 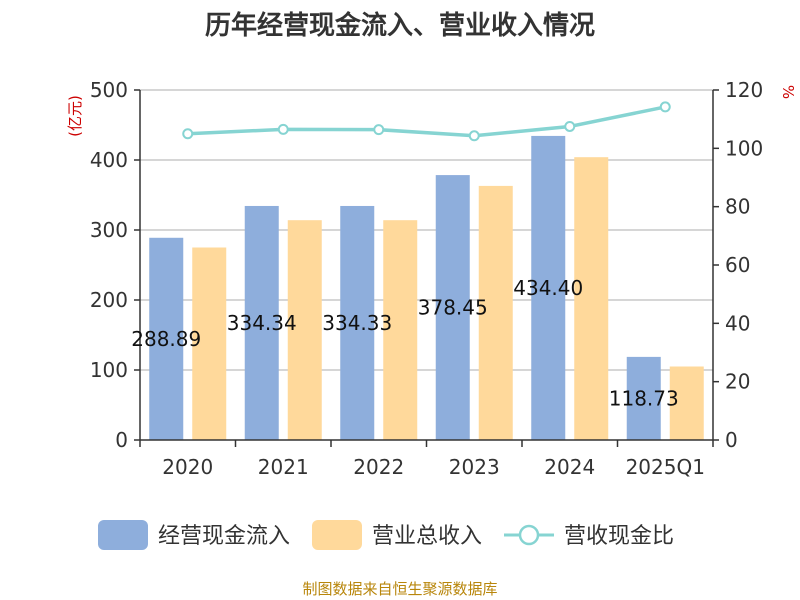 What do you see at coordinates (737, 382) in the screenshot?
I see `right-tick-label: 20` at bounding box center [737, 382].